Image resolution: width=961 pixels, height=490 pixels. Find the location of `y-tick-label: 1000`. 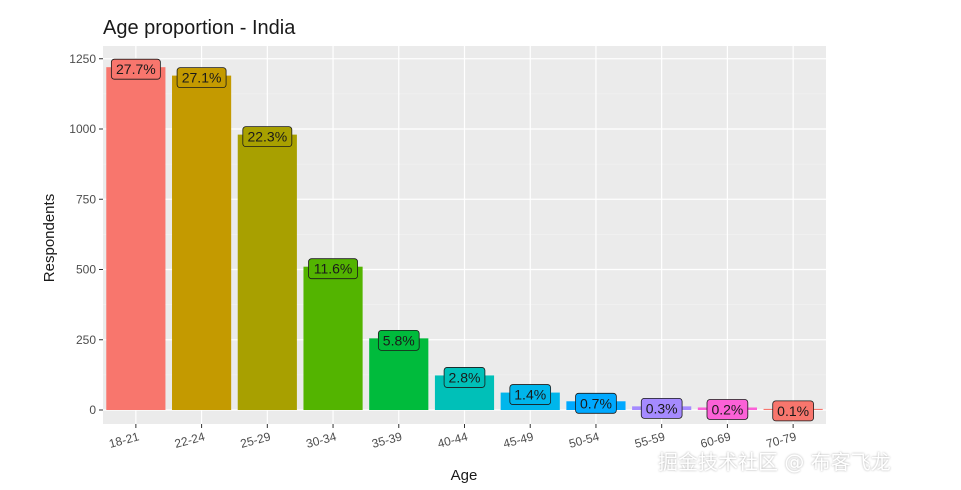

y-tick-label: 1000 is located at coordinates (82, 129).